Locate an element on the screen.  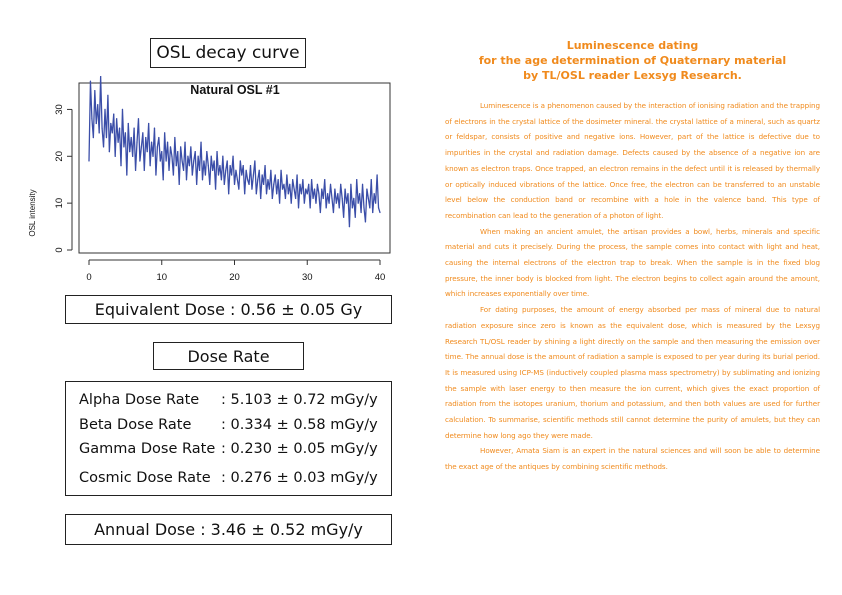
osl-series-line is located at coordinates (234, 151).